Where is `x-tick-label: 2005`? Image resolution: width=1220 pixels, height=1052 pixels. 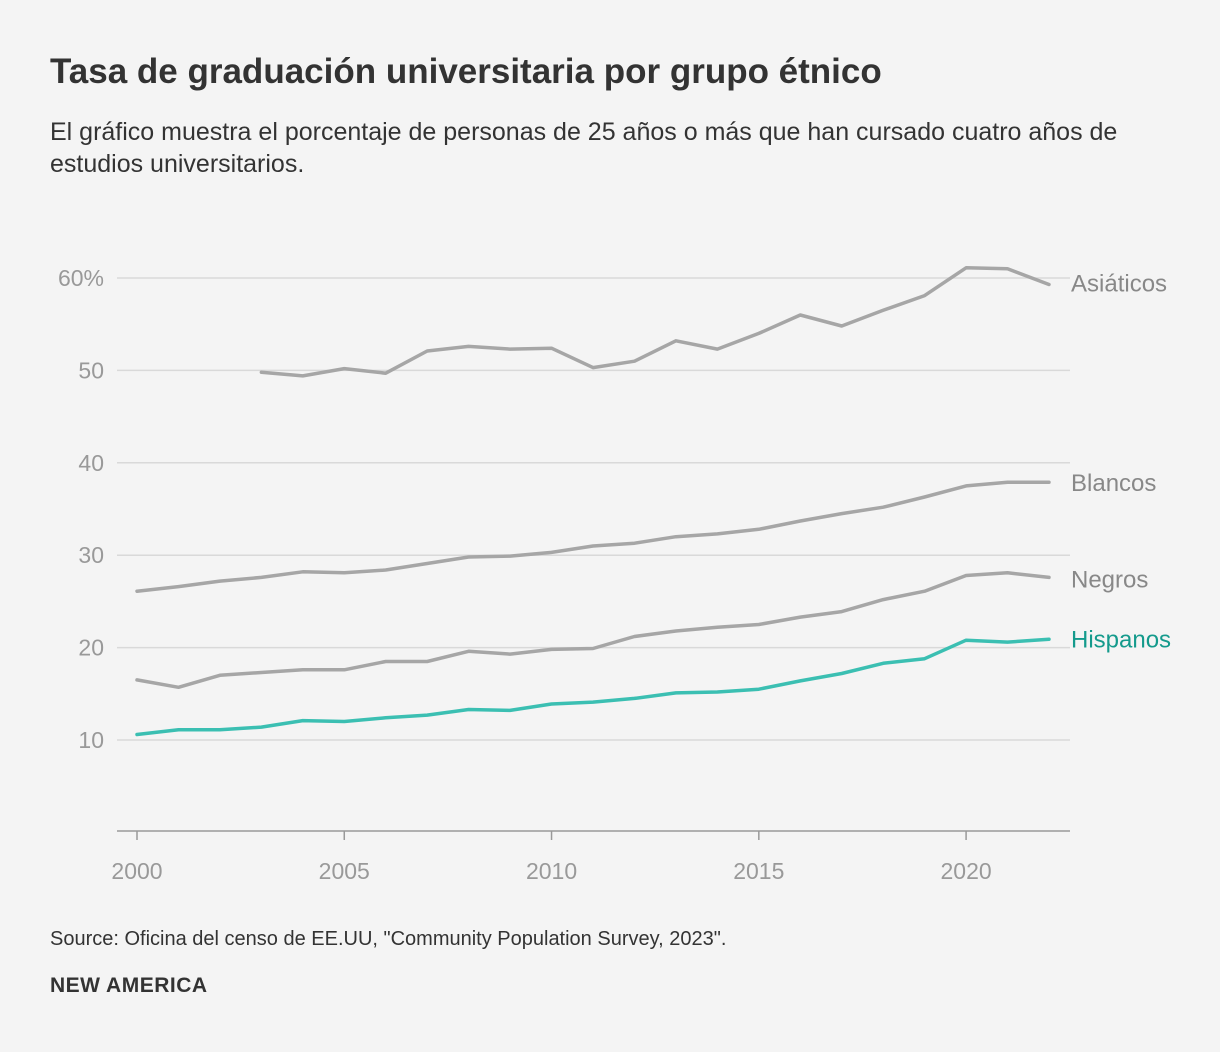 x-tick-label: 2005 is located at coordinates (344, 871).